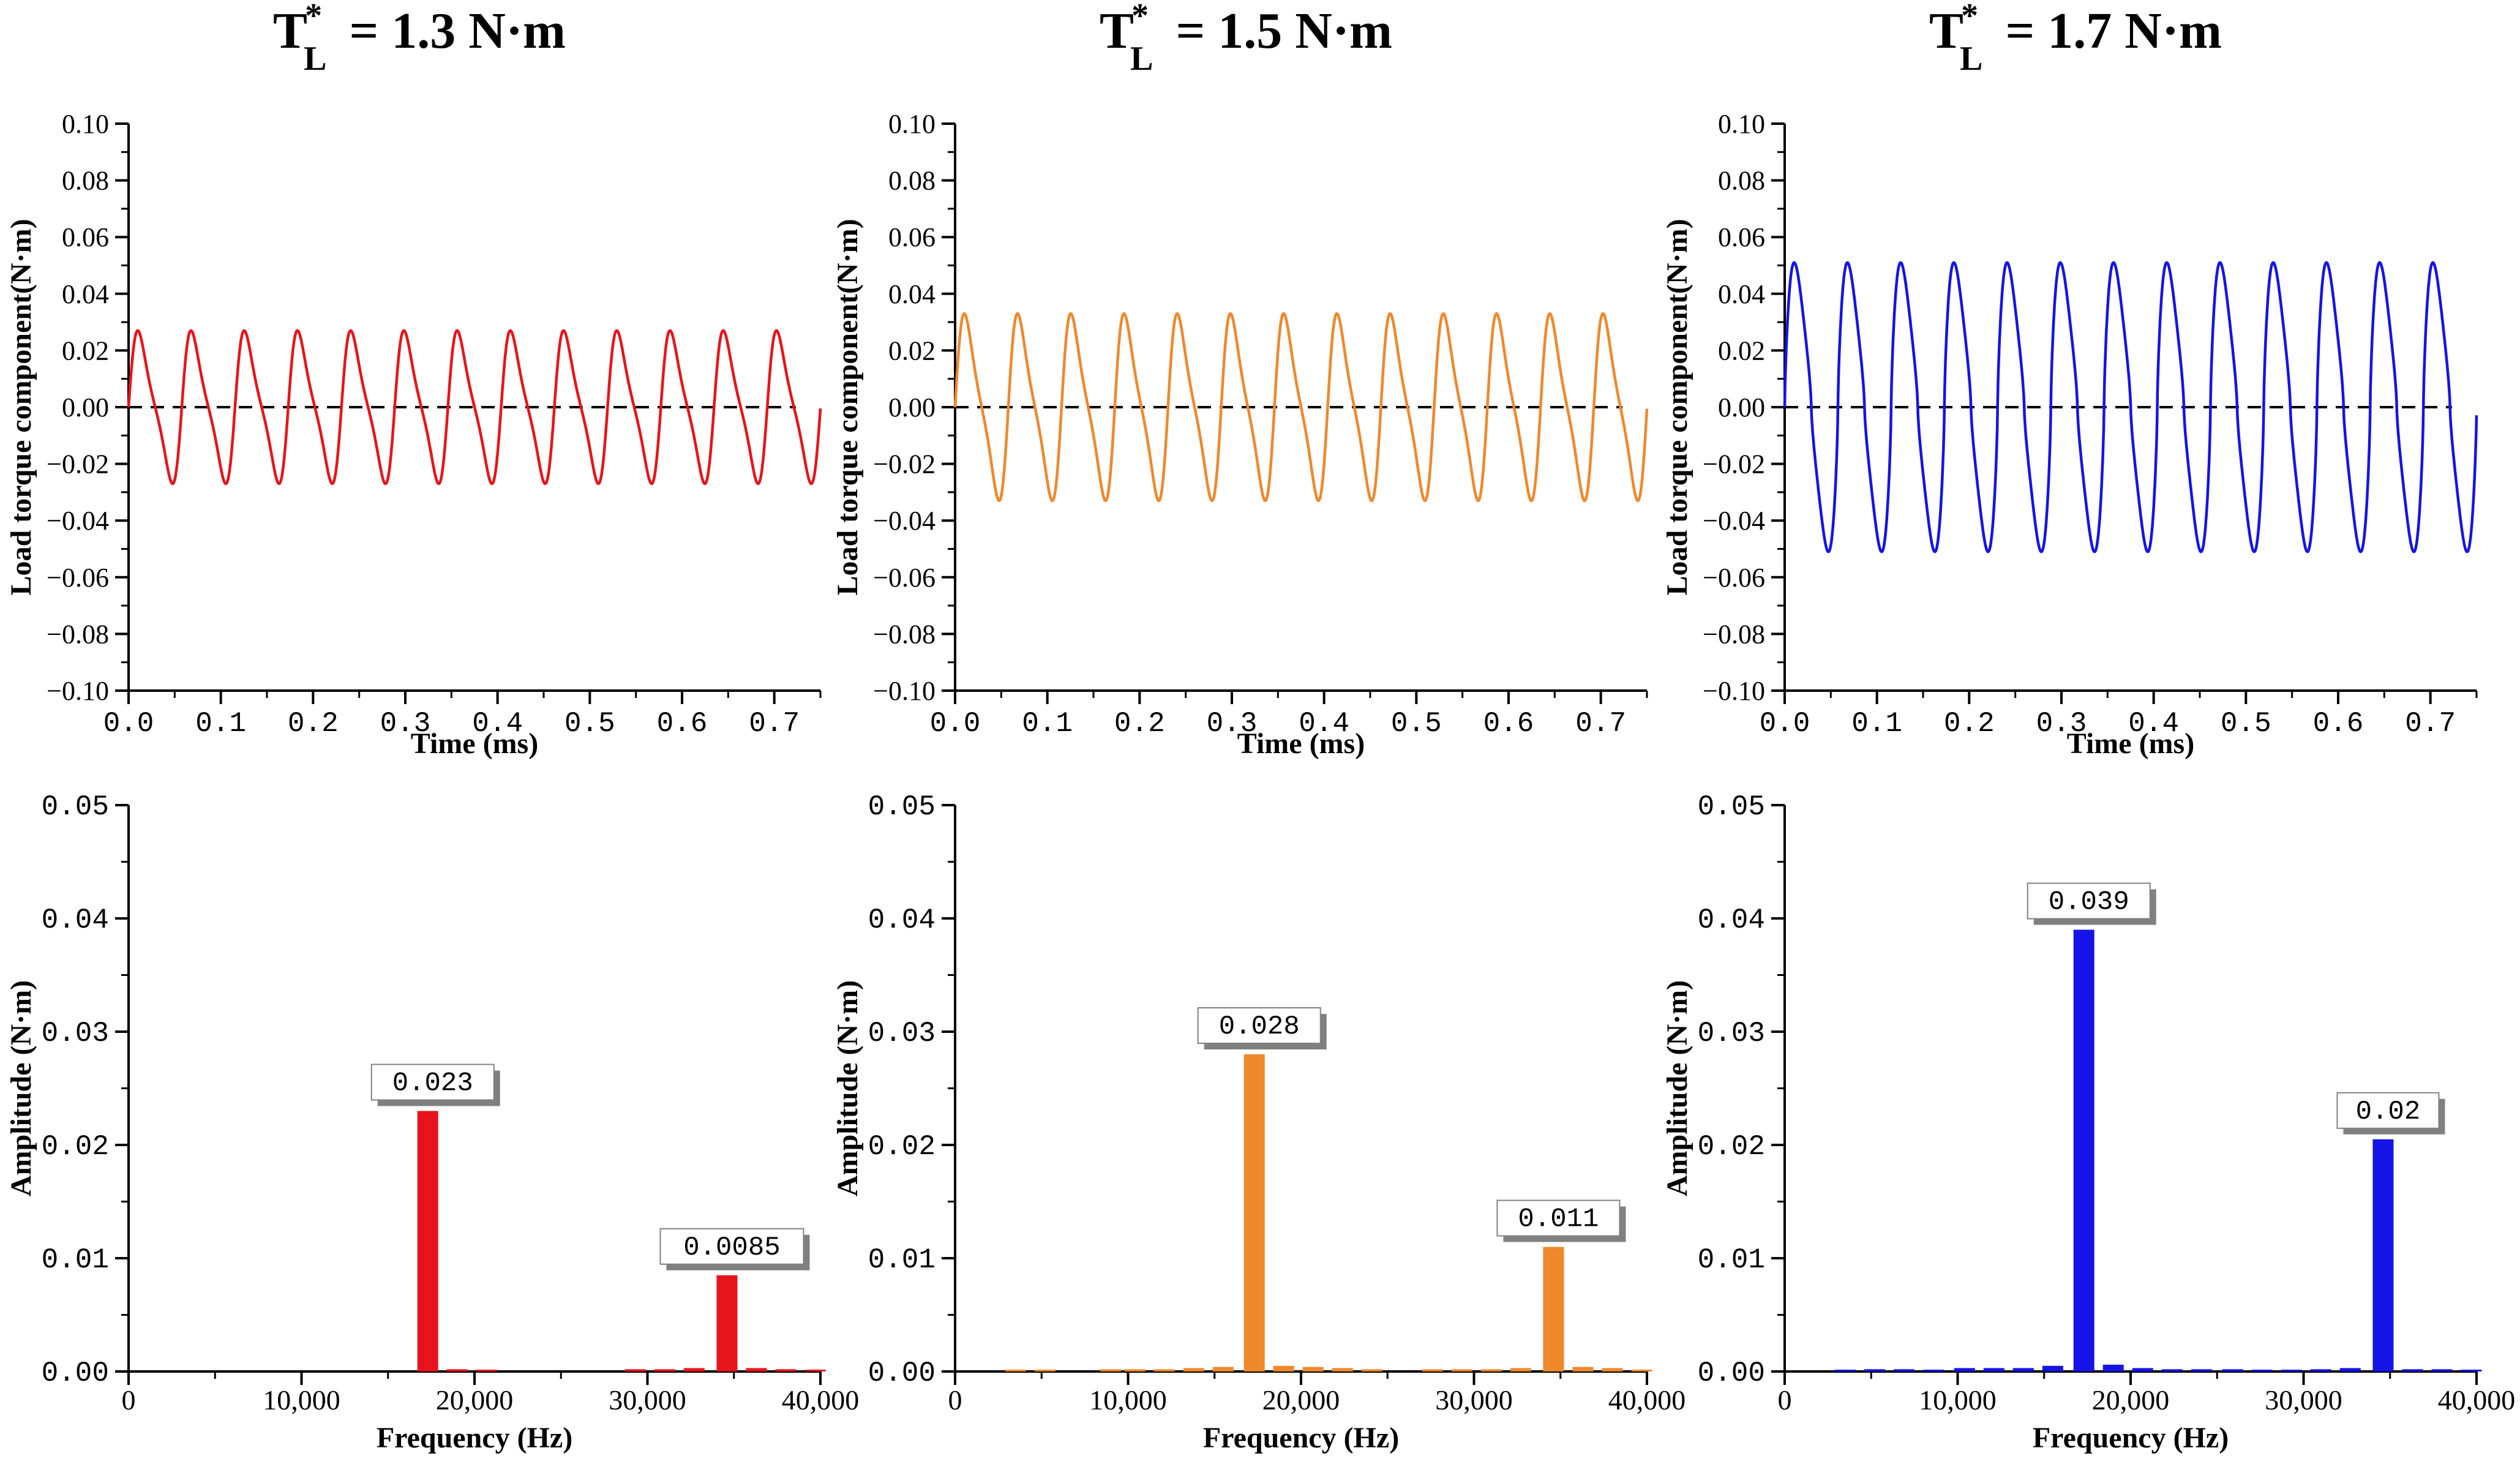 This screenshot has width=2520, height=1467. I want to click on annotation-label: 0.028, so click(1259, 1026).